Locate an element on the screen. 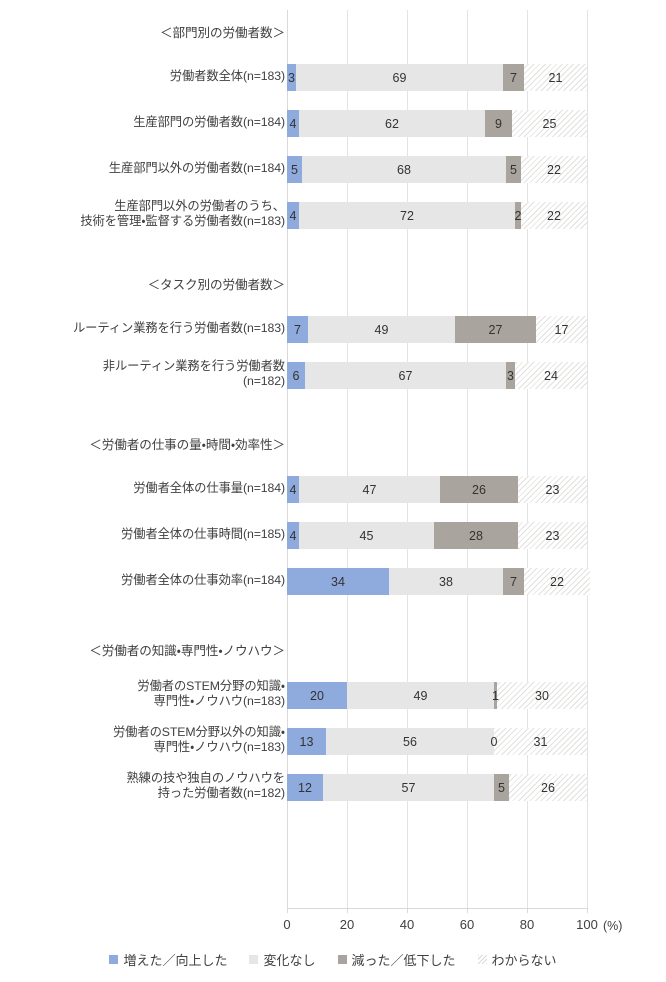 The image size is (666, 982). axis-tick-label: 40 is located at coordinates (407, 924).